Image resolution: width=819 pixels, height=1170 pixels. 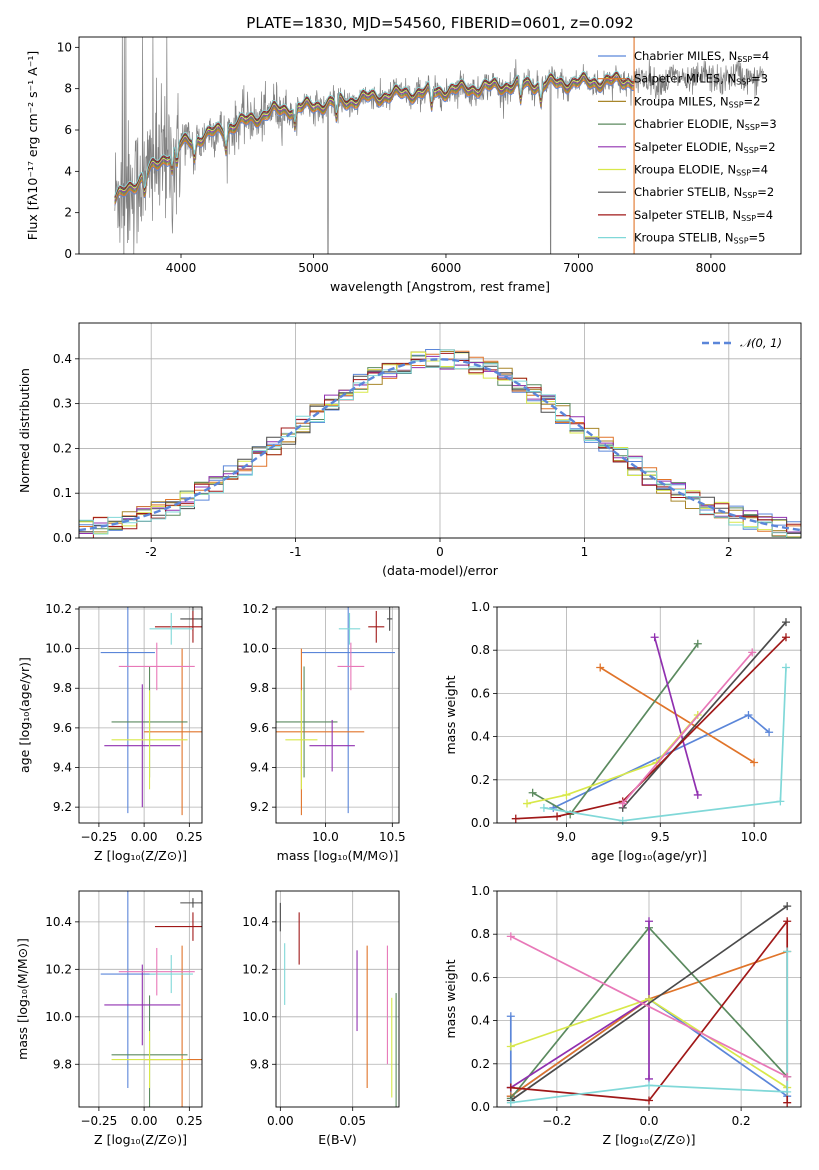 What do you see at coordinates (338, 855) in the screenshot?
I see `x-axis-label: mass [log₁₀(M/M⊙)]` at bounding box center [338, 855].